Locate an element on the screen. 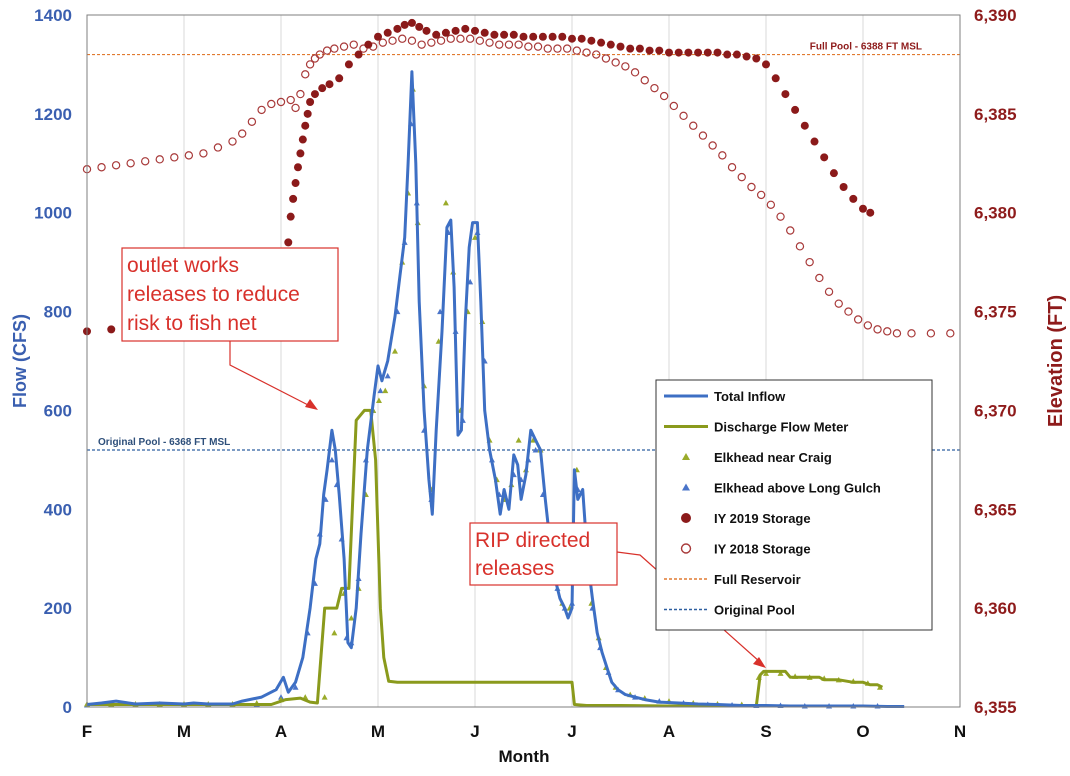  x-tick-label: N is located at coordinates (960, 731).